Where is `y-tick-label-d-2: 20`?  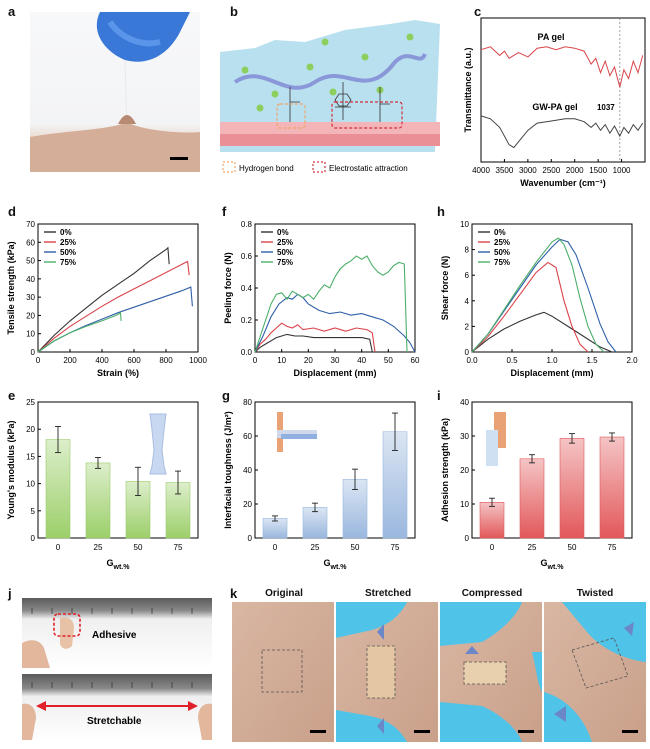
y-tick-label-d-2: 20 is located at coordinates (30, 315).